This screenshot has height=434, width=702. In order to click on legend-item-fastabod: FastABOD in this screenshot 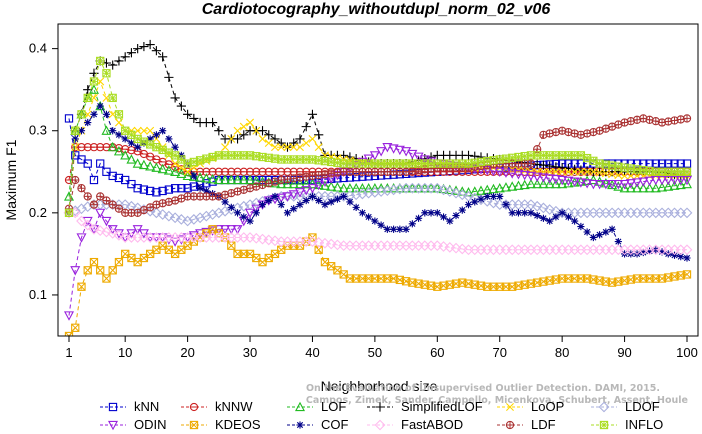, I will do `click(415, 424)`.